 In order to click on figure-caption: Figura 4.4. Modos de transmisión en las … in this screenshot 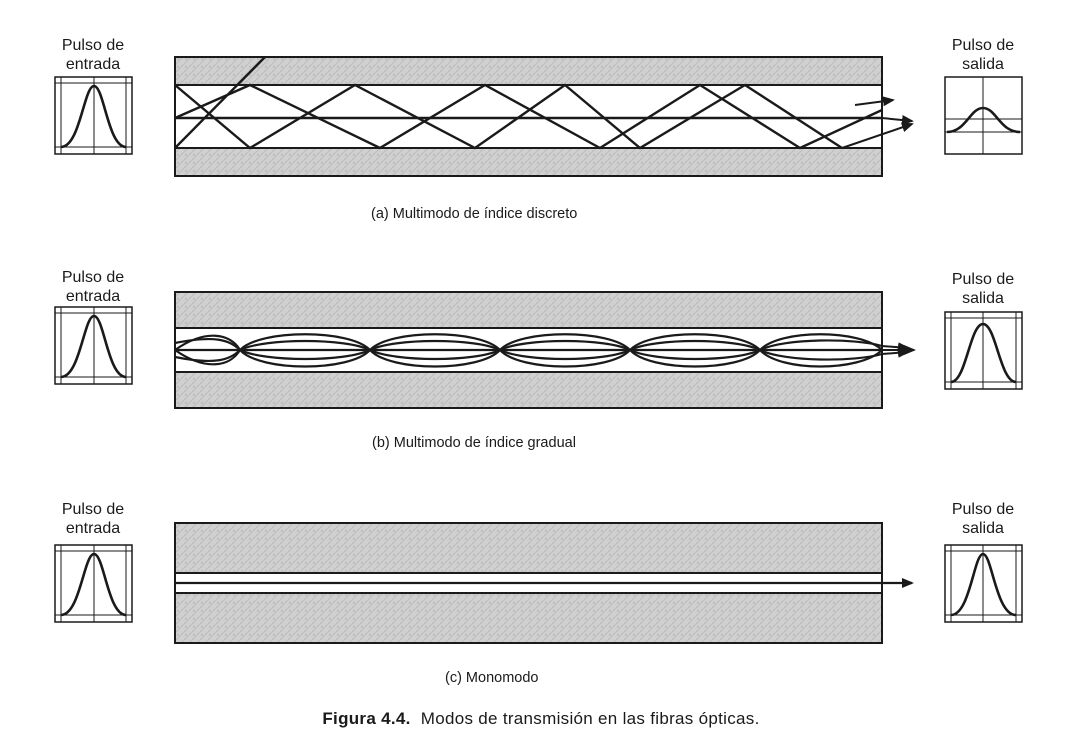, I will do `click(541, 719)`.